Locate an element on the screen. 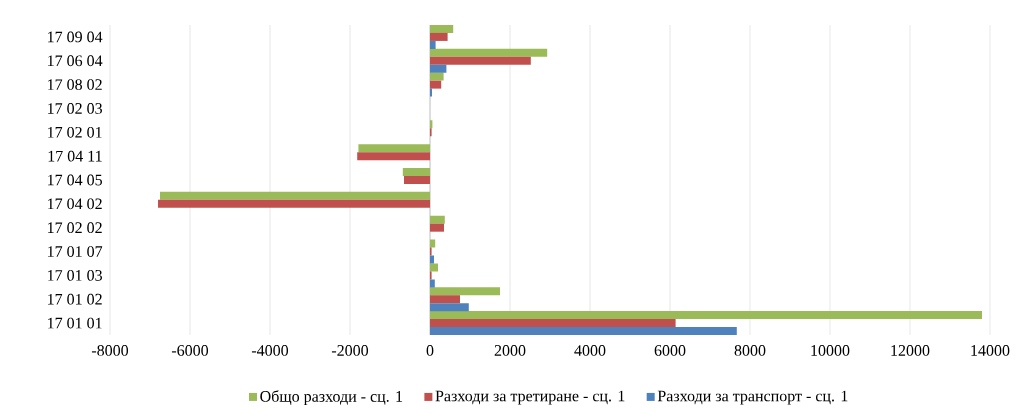  y-tick-label: 17 02 03 is located at coordinates (75, 108).